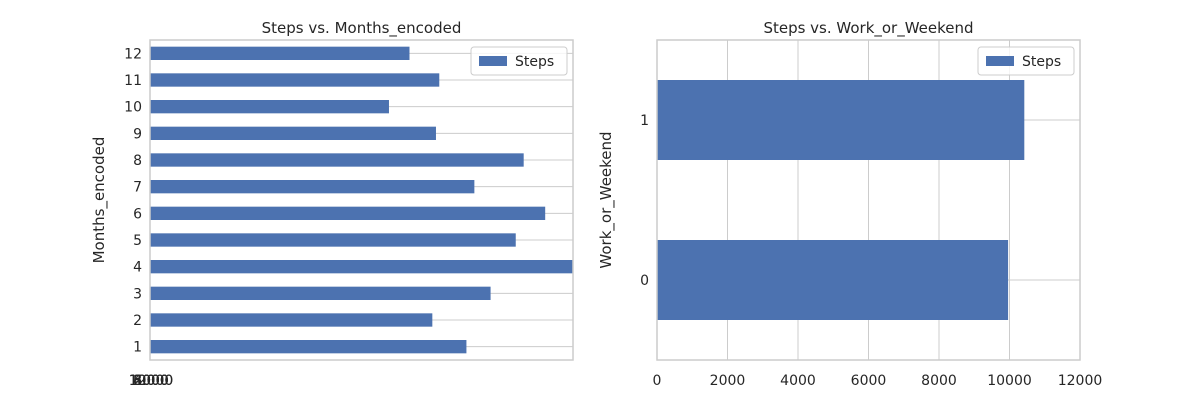 This screenshot has height=400, width=1200. Describe the element at coordinates (137, 294) in the screenshot. I see `y-tick-label: 3` at that location.